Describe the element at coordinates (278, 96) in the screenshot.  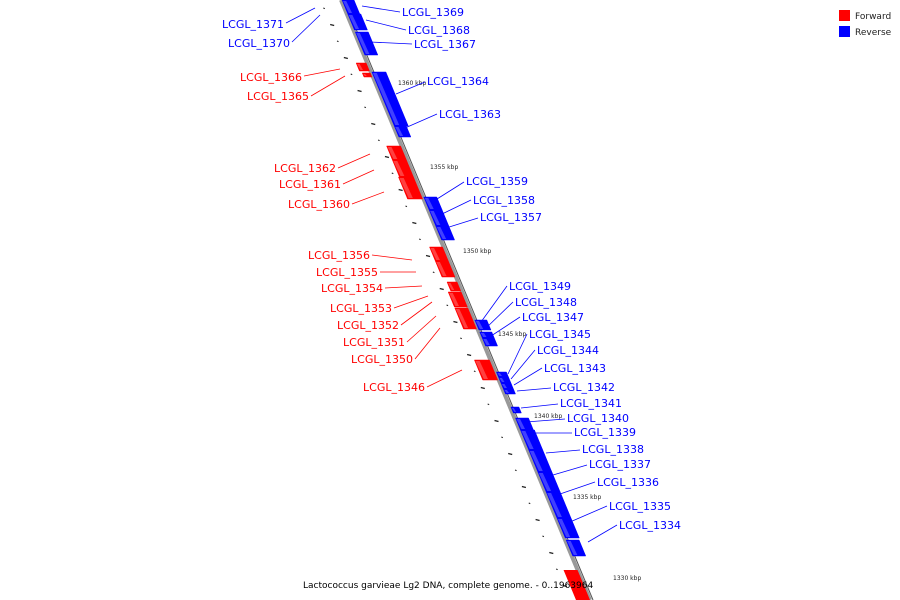
I see `gene-label-lcgl-1365: LCGL_1365` at that location.